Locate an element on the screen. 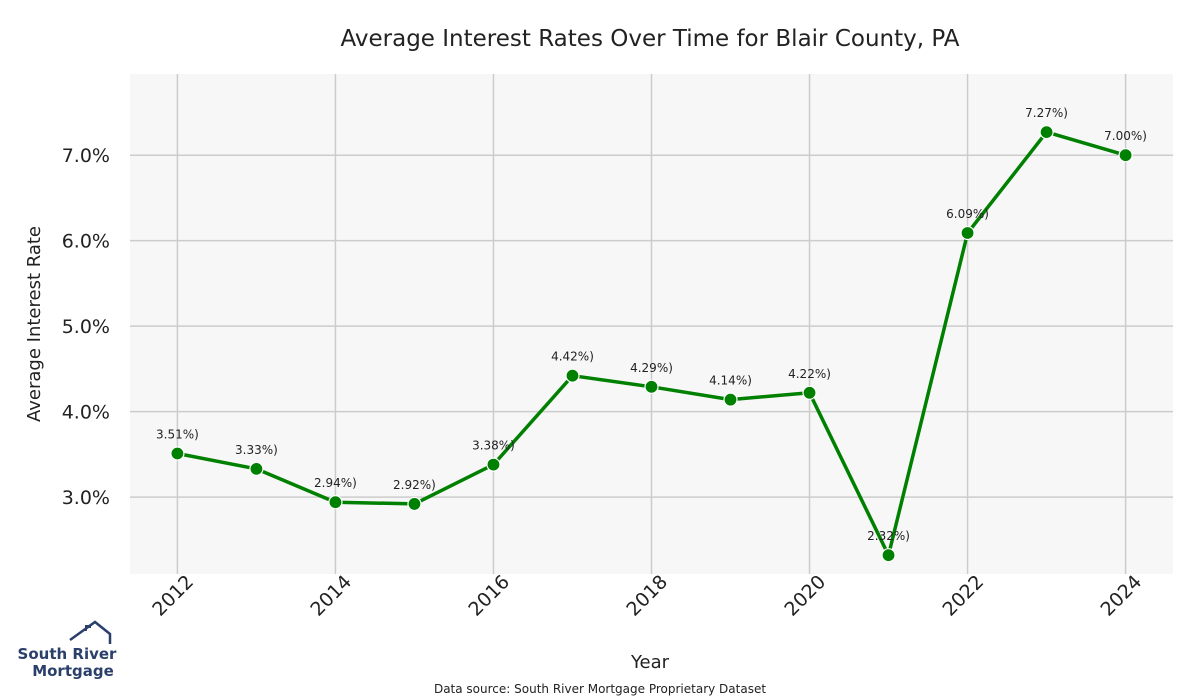 The width and height of the screenshot is (1200, 700). data-label: 2.32%) is located at coordinates (888, 536).